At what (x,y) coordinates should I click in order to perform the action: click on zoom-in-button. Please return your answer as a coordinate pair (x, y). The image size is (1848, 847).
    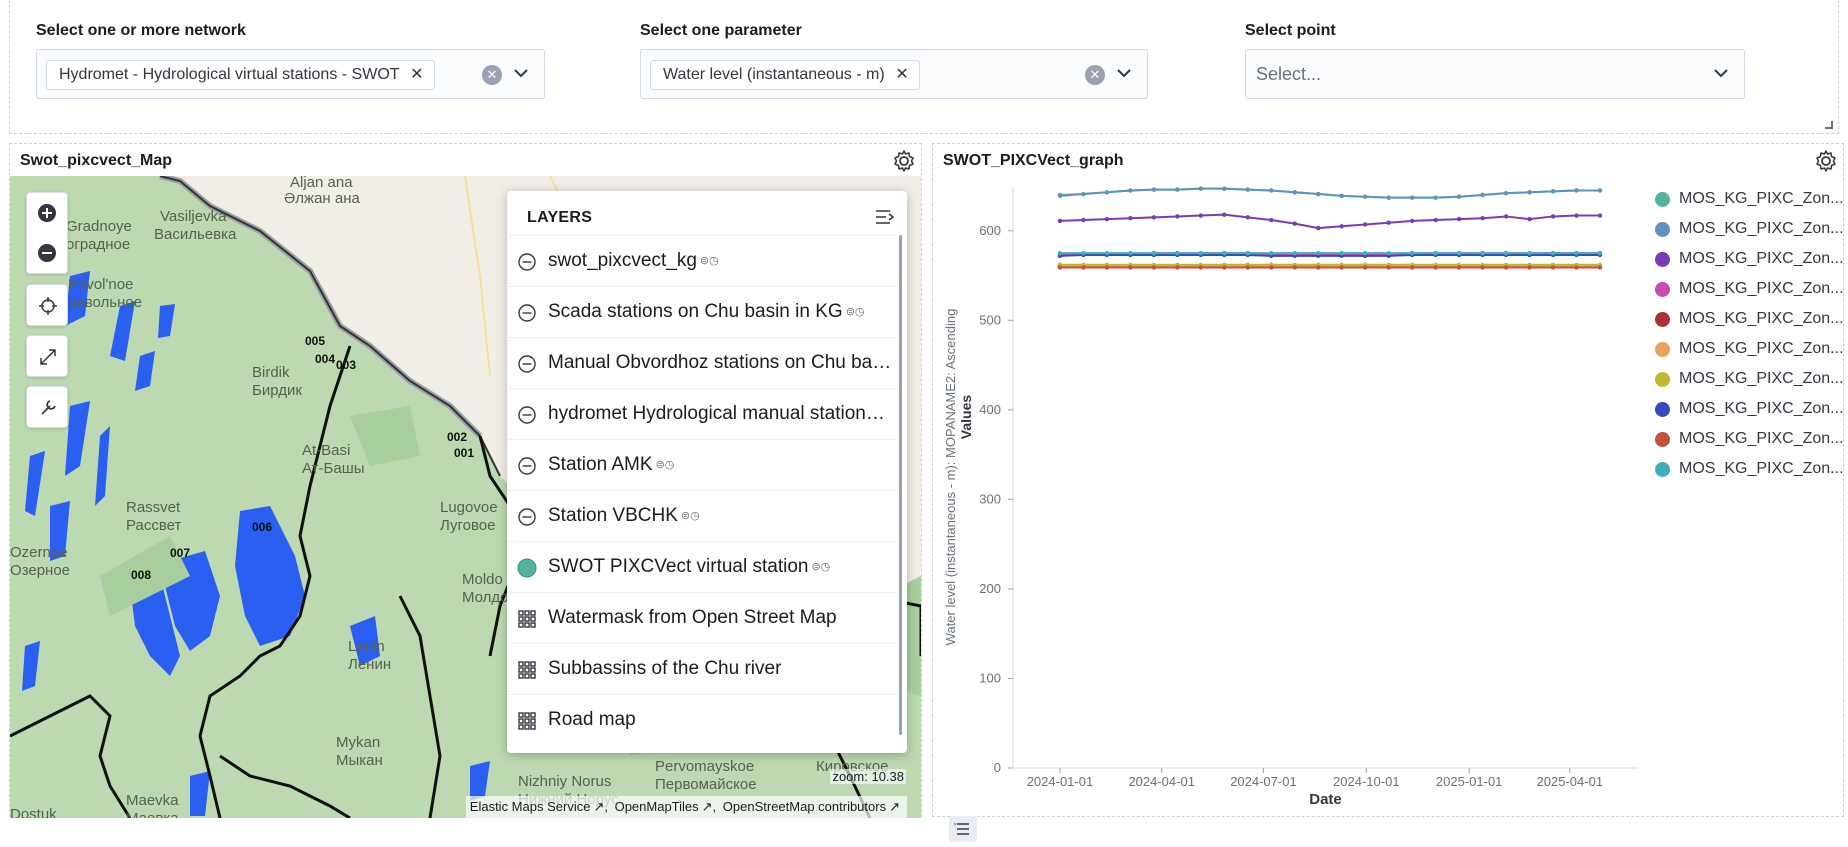
    Looking at the image, I should click on (47, 213).